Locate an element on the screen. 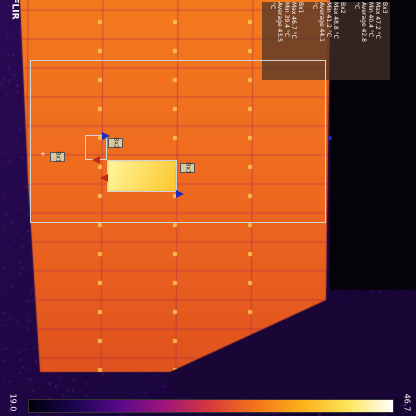 This screenshot has width=416, height=416. scale-min-text: 19.0 is located at coordinates (12, 403).